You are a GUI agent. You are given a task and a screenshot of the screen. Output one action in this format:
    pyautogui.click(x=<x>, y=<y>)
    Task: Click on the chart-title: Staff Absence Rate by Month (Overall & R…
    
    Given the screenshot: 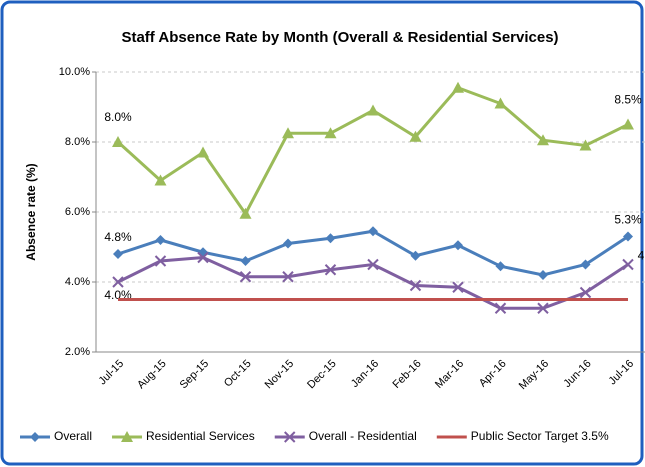 What is the action you would take?
    pyautogui.click(x=339, y=37)
    